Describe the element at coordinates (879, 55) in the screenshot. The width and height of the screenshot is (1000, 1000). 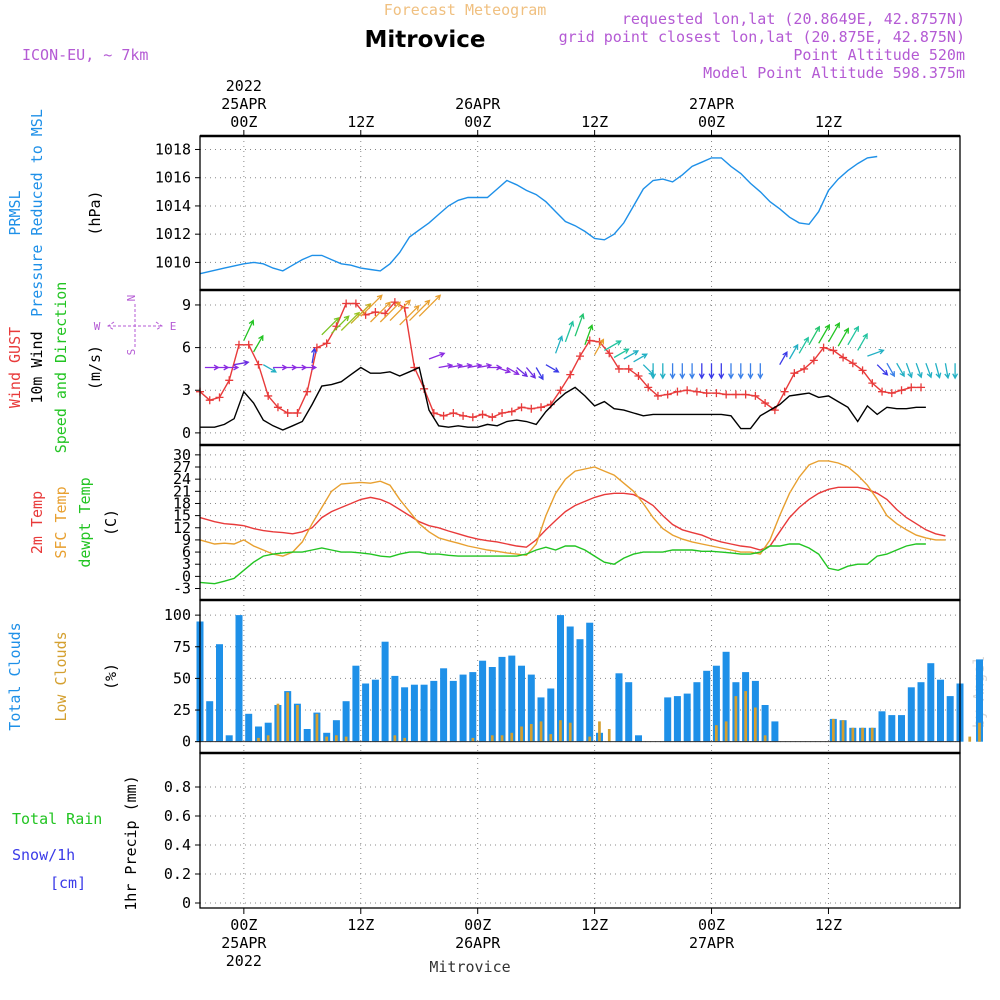
I see `point-altitude: Point Altitude 520m` at that location.